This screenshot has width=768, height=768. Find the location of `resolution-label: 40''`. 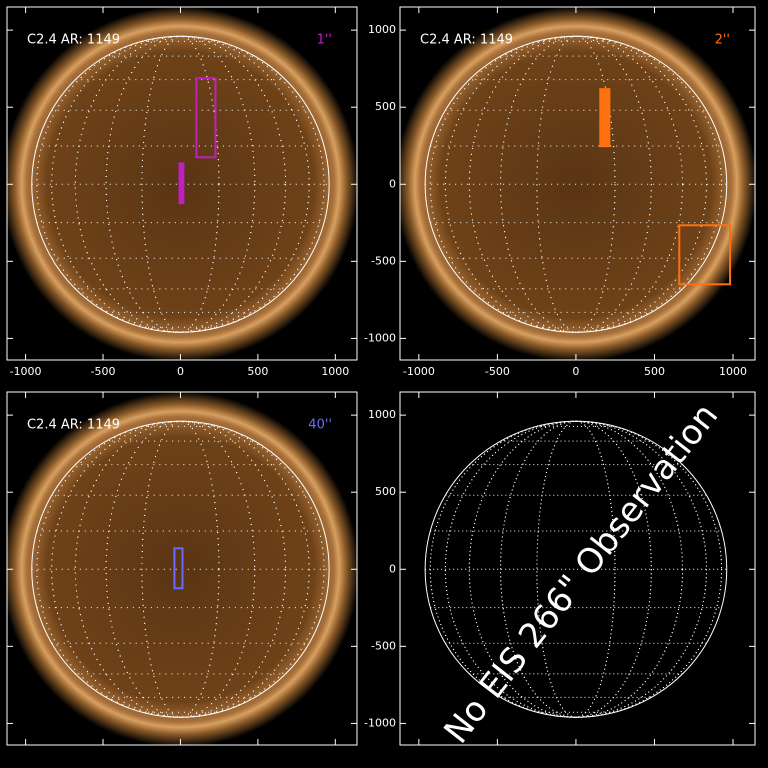

resolution-label: 40'' is located at coordinates (320, 425).